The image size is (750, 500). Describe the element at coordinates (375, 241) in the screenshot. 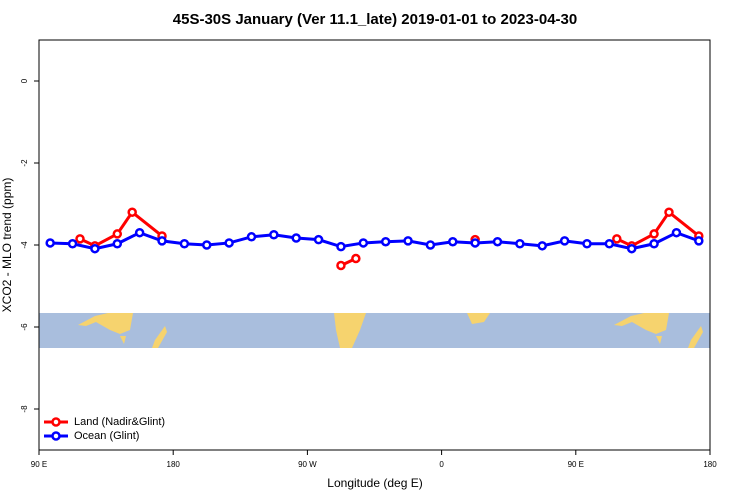

I see `series-line` at that location.